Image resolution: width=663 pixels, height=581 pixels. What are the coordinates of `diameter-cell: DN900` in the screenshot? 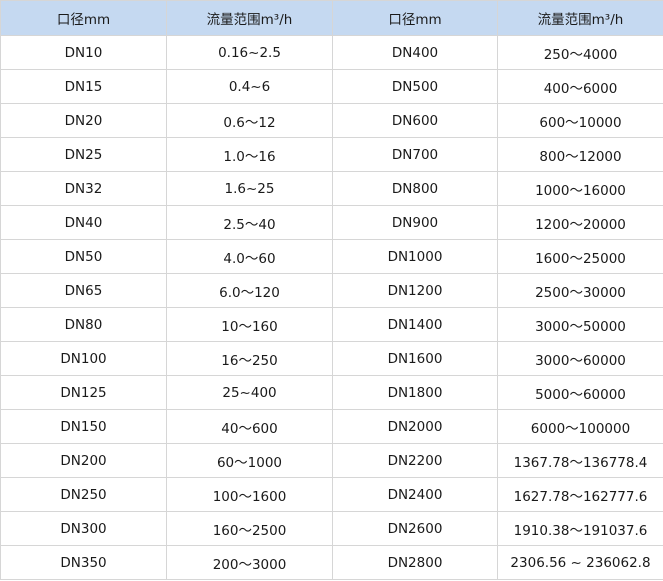 It's located at (415, 222).